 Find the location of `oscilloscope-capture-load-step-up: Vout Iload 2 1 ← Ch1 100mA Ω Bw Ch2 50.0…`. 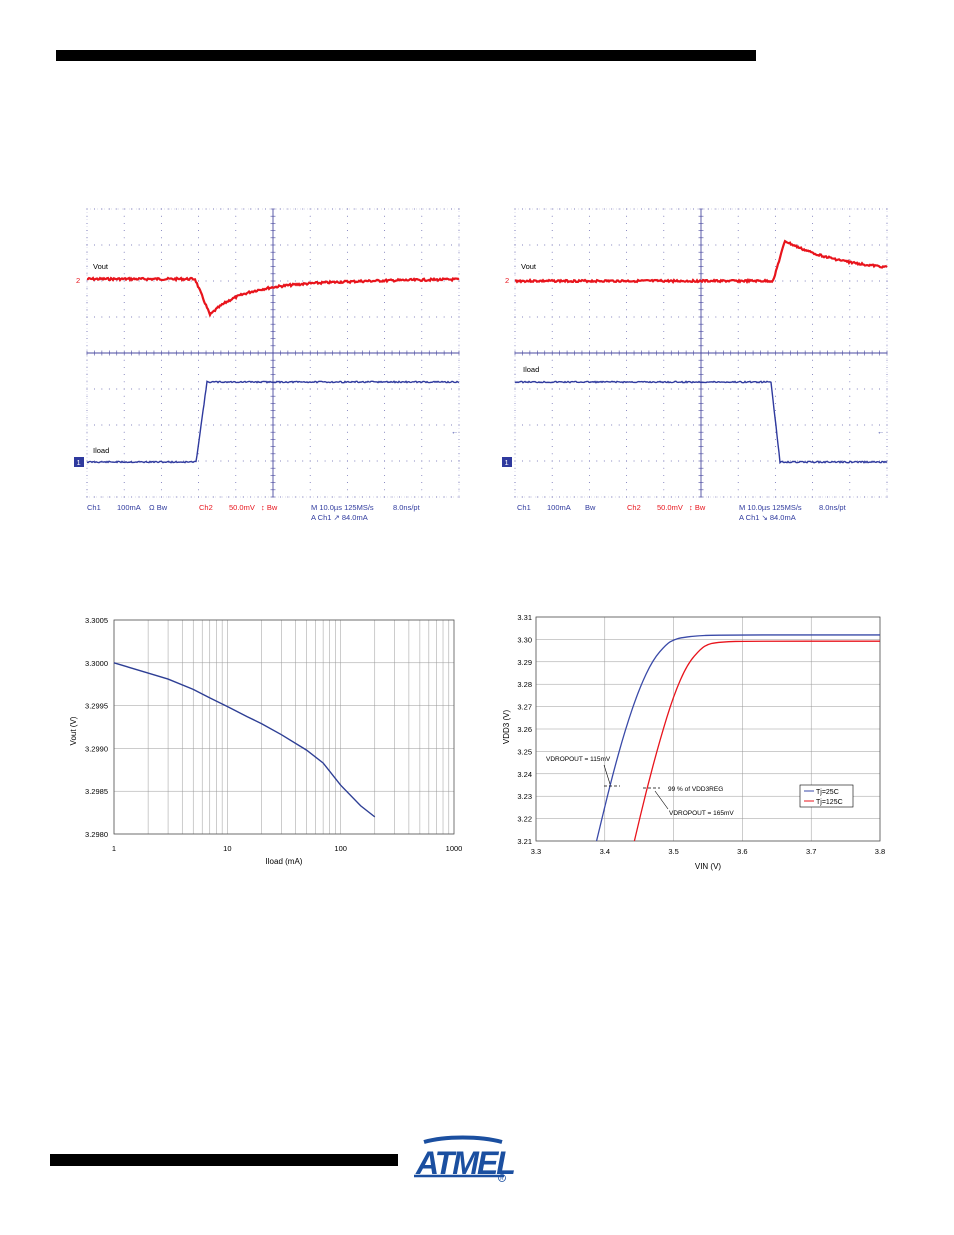

oscilloscope-capture-load-step-up: Vout Iload 2 1 ← Ch1 100mA Ω Bw Ch2 50.0… is located at coordinates (267, 365).